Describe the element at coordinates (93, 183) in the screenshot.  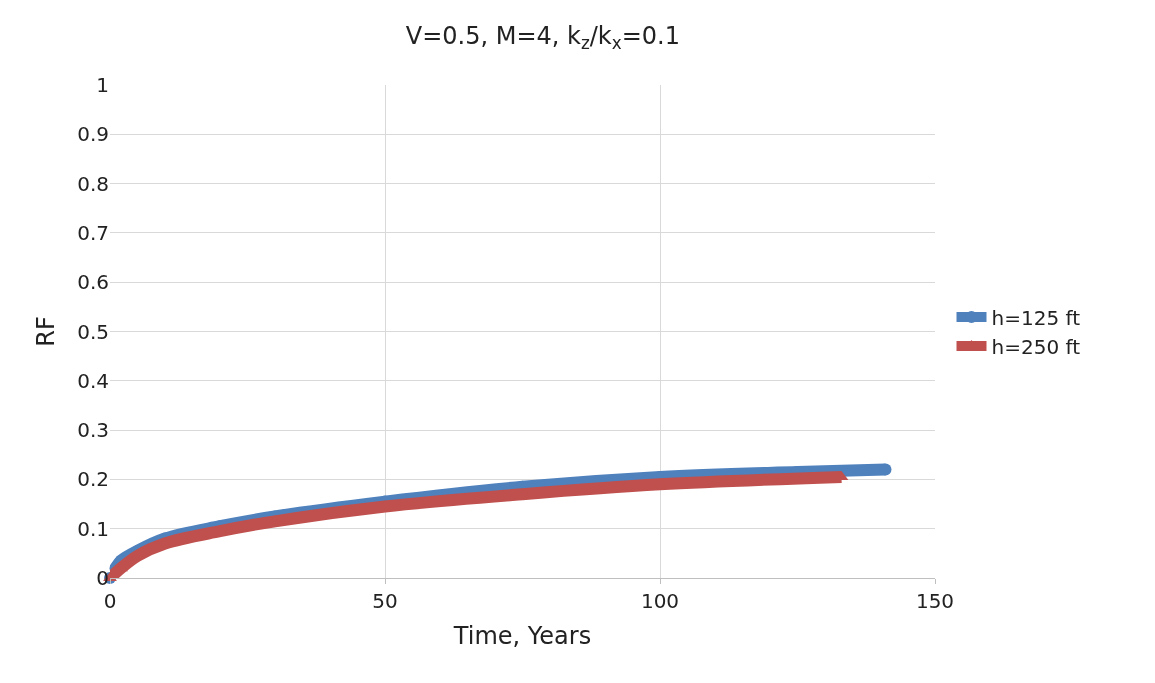
I see `y-tick-label: 0.8` at that location.